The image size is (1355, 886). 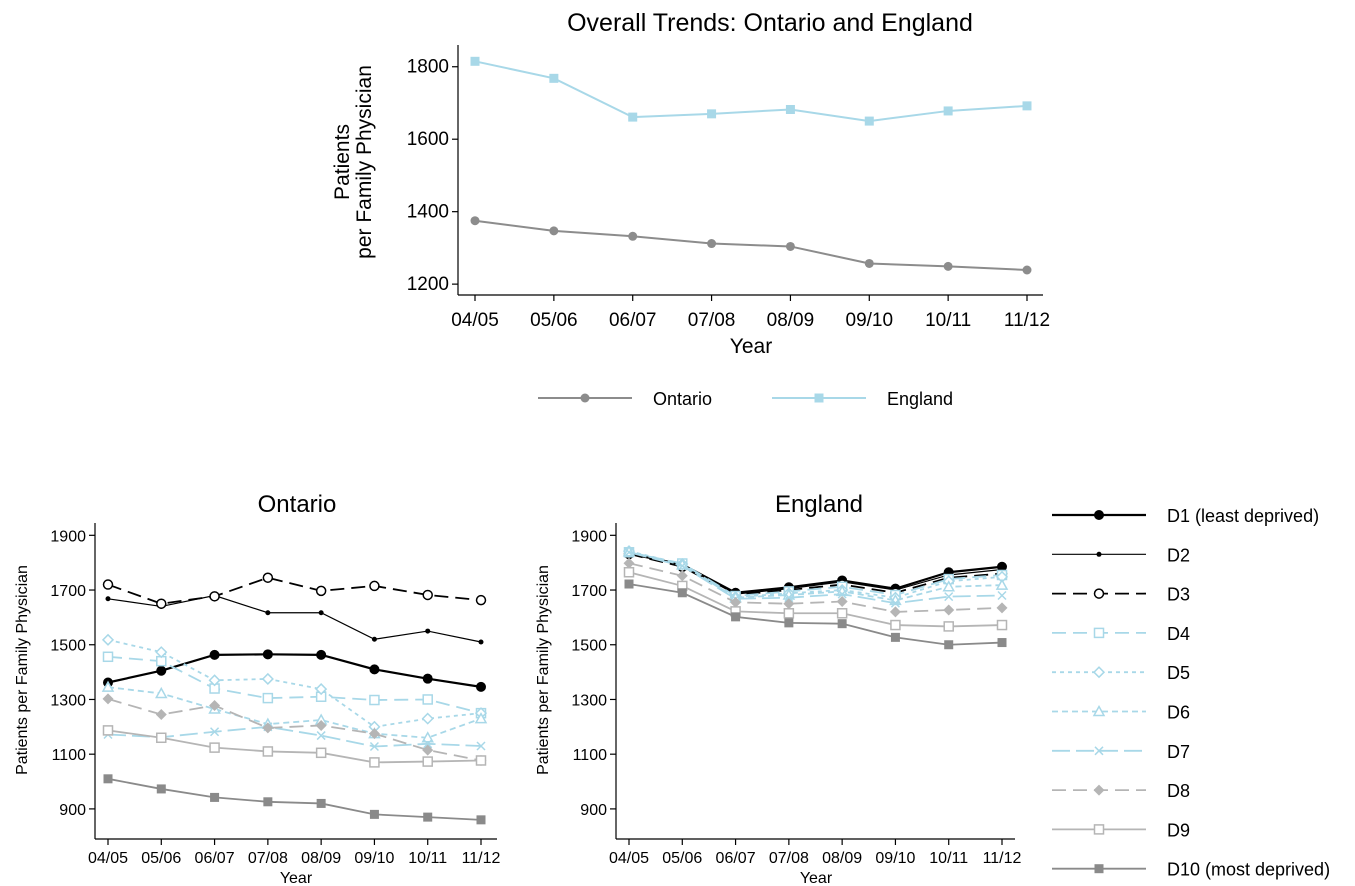 What do you see at coordinates (1243, 516) in the screenshot?
I see `legend-label: D1 (least deprived)` at bounding box center [1243, 516].